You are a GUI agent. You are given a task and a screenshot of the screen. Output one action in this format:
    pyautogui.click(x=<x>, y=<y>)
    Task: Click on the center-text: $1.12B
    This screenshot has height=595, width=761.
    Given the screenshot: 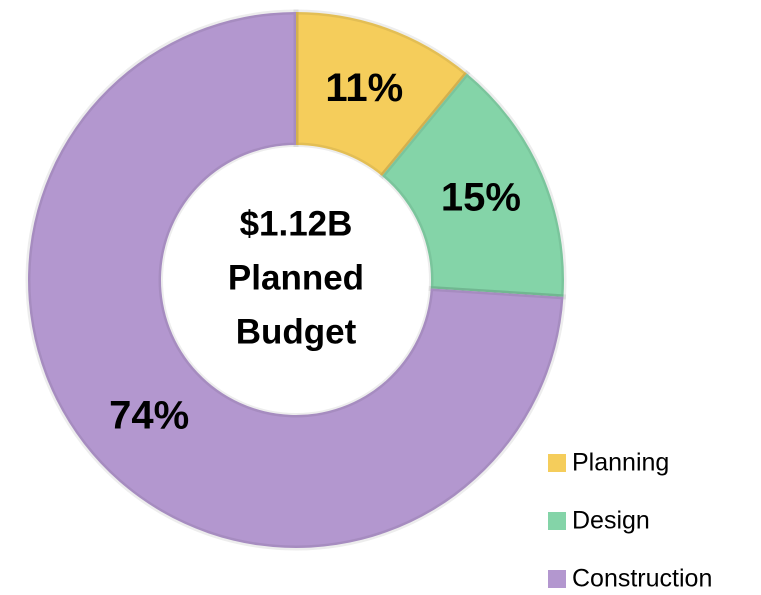 What is the action you would take?
    pyautogui.click(x=296, y=223)
    